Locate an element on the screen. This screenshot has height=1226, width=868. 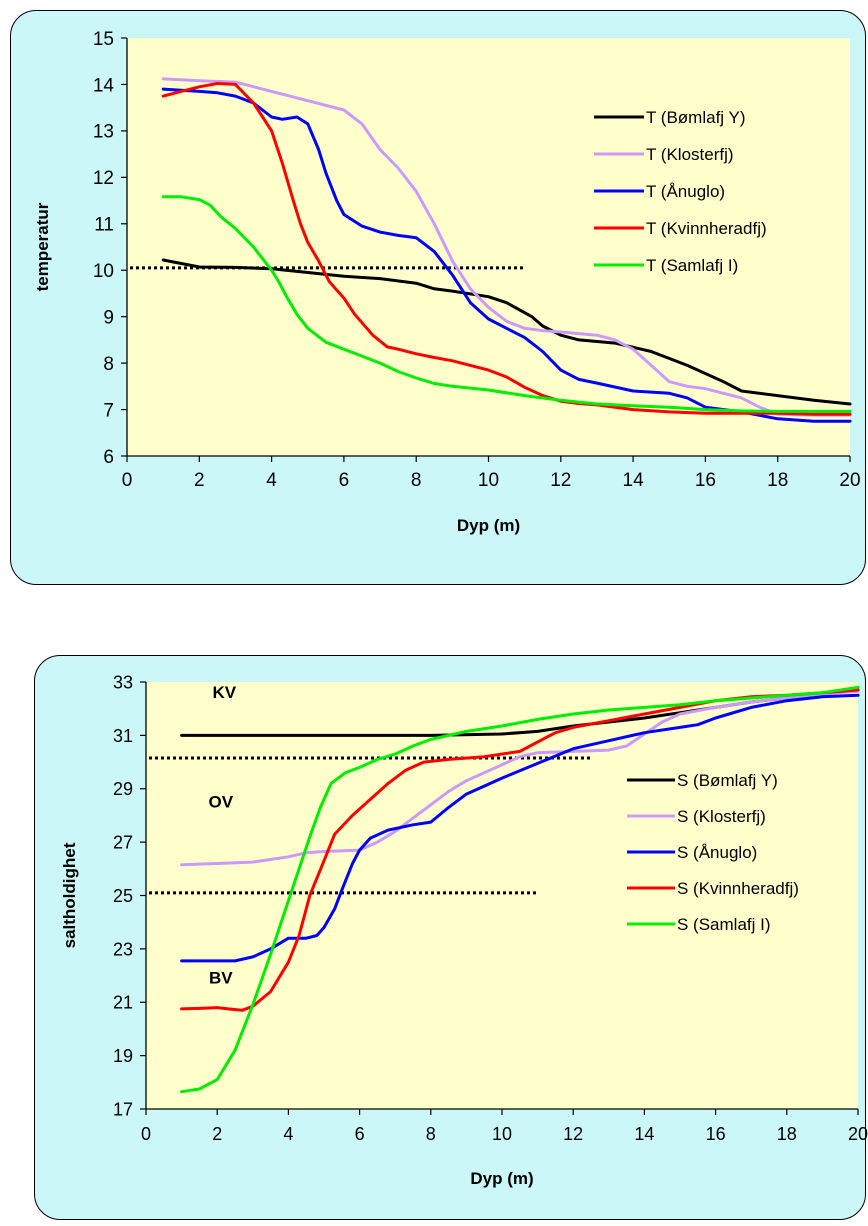
temp-legend-label-3: T (Ånuglo) is located at coordinates (685, 191).